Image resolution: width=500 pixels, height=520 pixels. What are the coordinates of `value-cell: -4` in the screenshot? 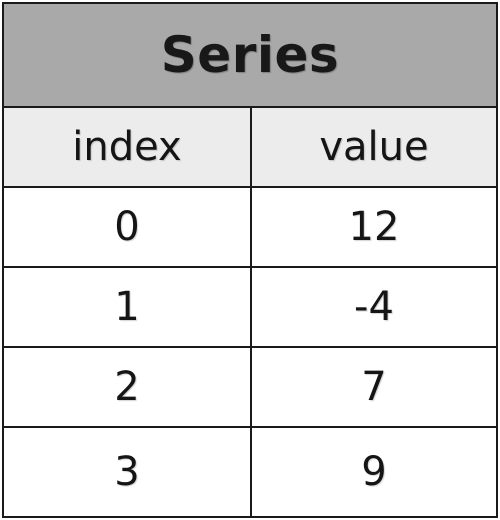 It's located at (373, 307).